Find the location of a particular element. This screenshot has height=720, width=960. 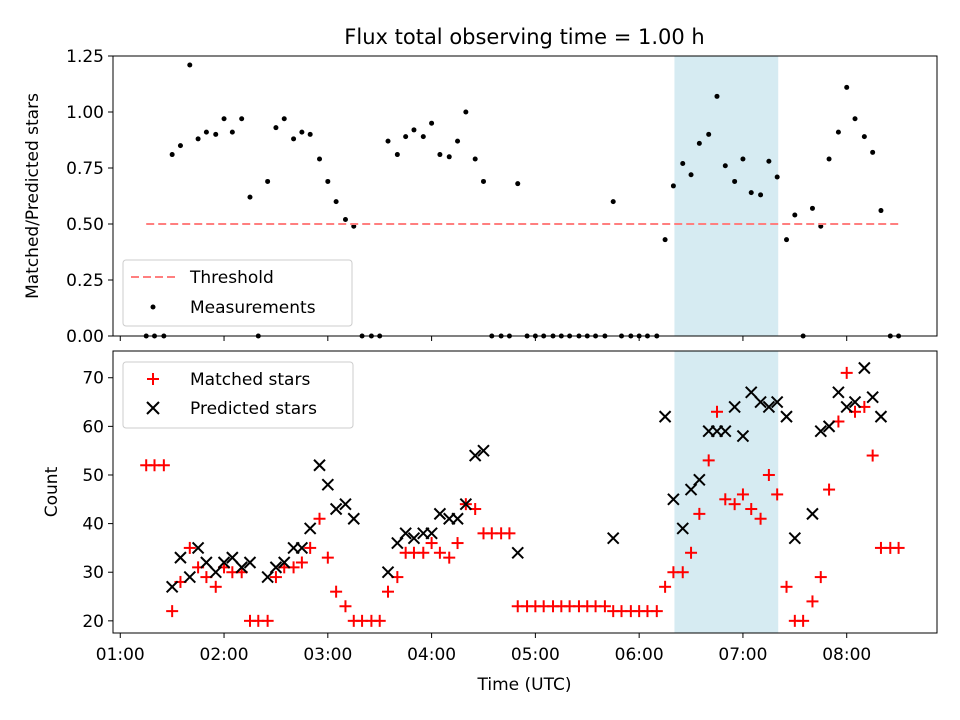

count-shaded-span is located at coordinates (726, 492).